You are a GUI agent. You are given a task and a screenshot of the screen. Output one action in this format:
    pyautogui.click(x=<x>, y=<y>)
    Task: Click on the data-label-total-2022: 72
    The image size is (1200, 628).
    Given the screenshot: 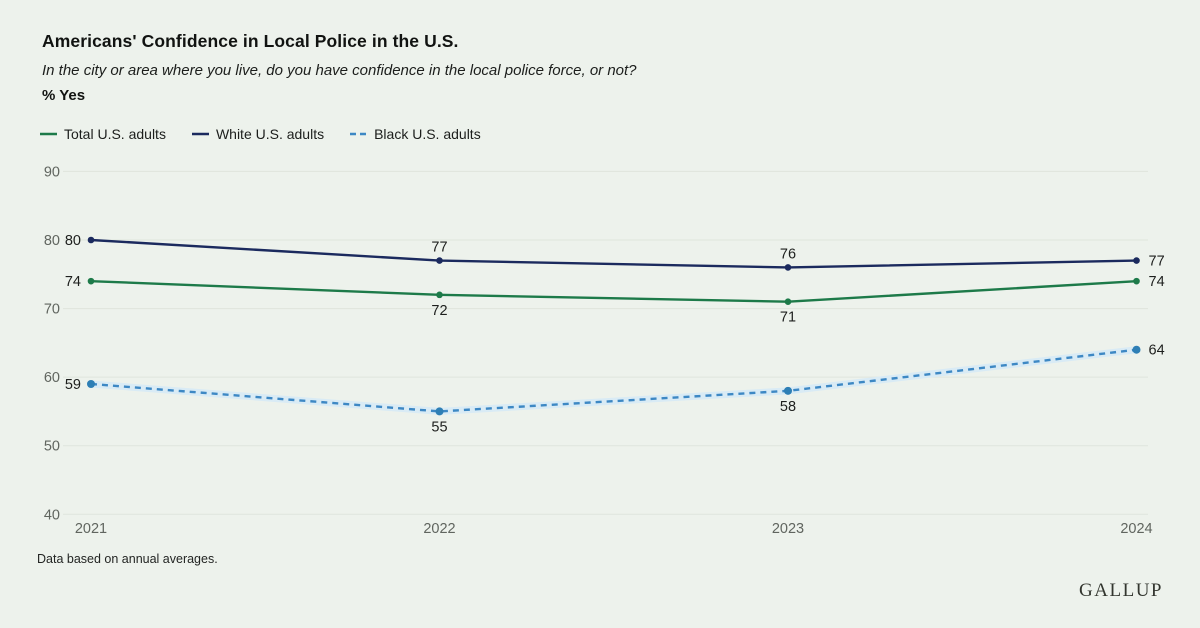 What is the action you would take?
    pyautogui.click(x=439, y=311)
    